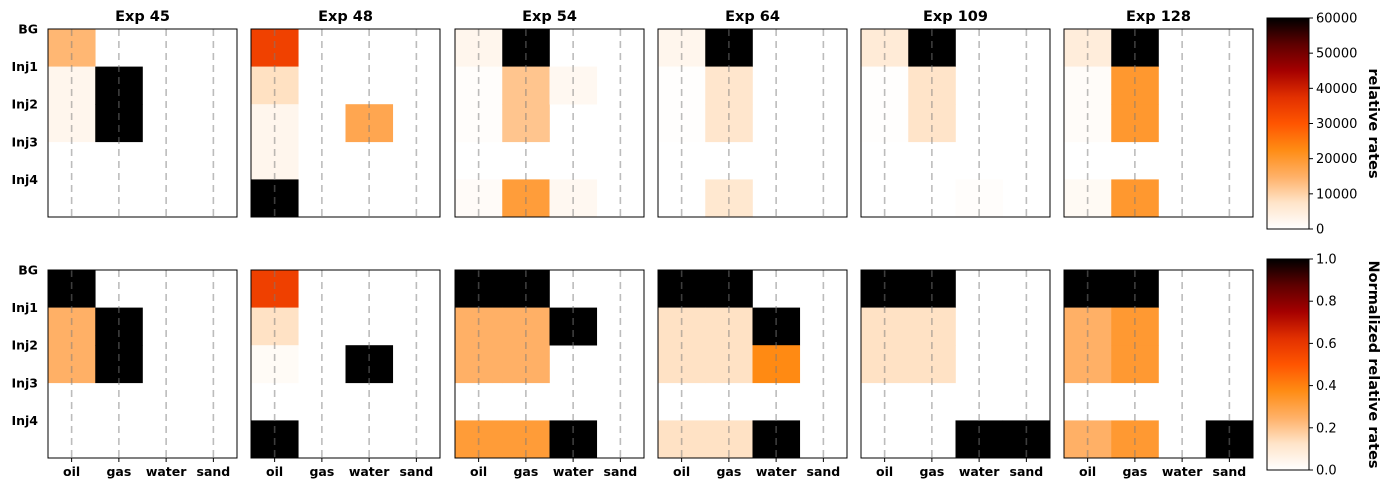 The height and width of the screenshot is (492, 1389). Describe the element at coordinates (1326, 386) in the screenshot. I see `colorbar-tick-label: 0.4` at that location.